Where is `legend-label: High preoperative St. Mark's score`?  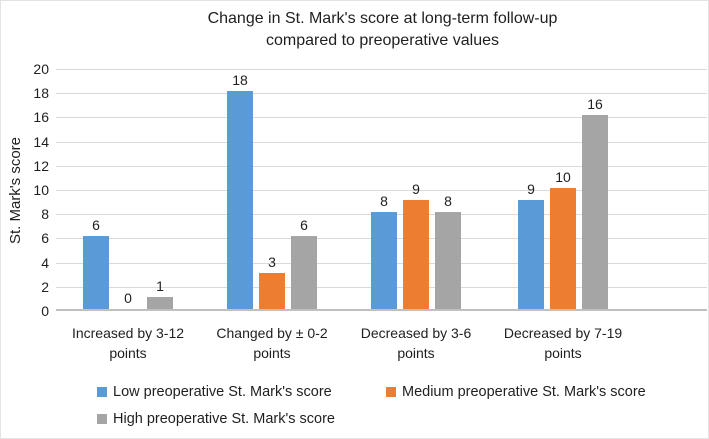
legend-label: High preoperative St. Mark's score is located at coordinates (224, 419).